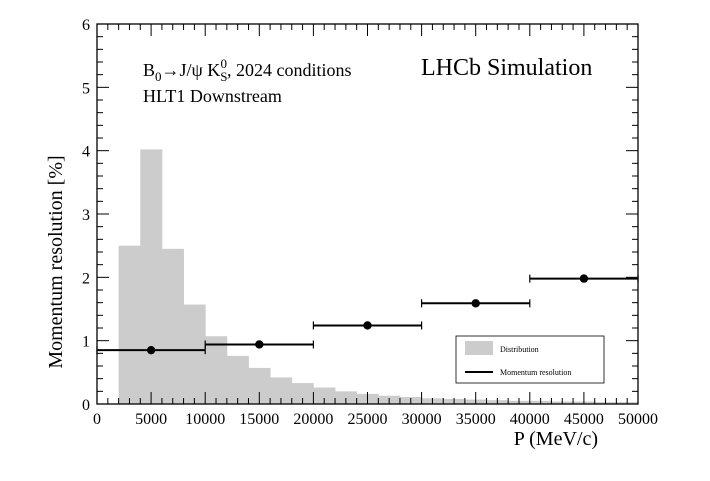 The image size is (710, 481). I want to click on y-tick-label: 1, so click(86, 342).